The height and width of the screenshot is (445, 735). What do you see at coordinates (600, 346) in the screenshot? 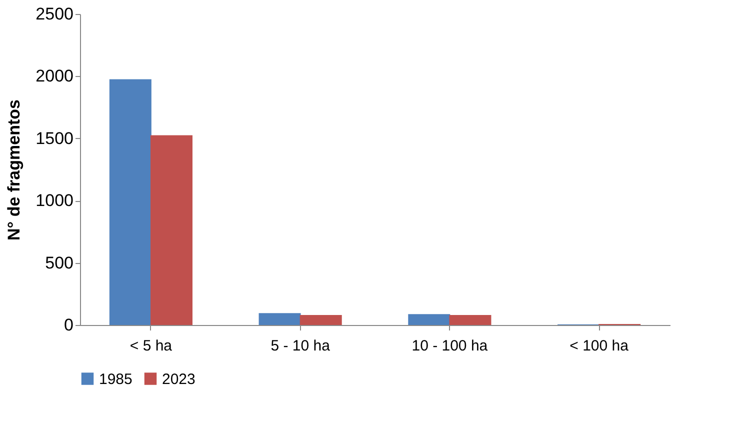
I see `x-tick-label: < 100 ha` at bounding box center [600, 346].